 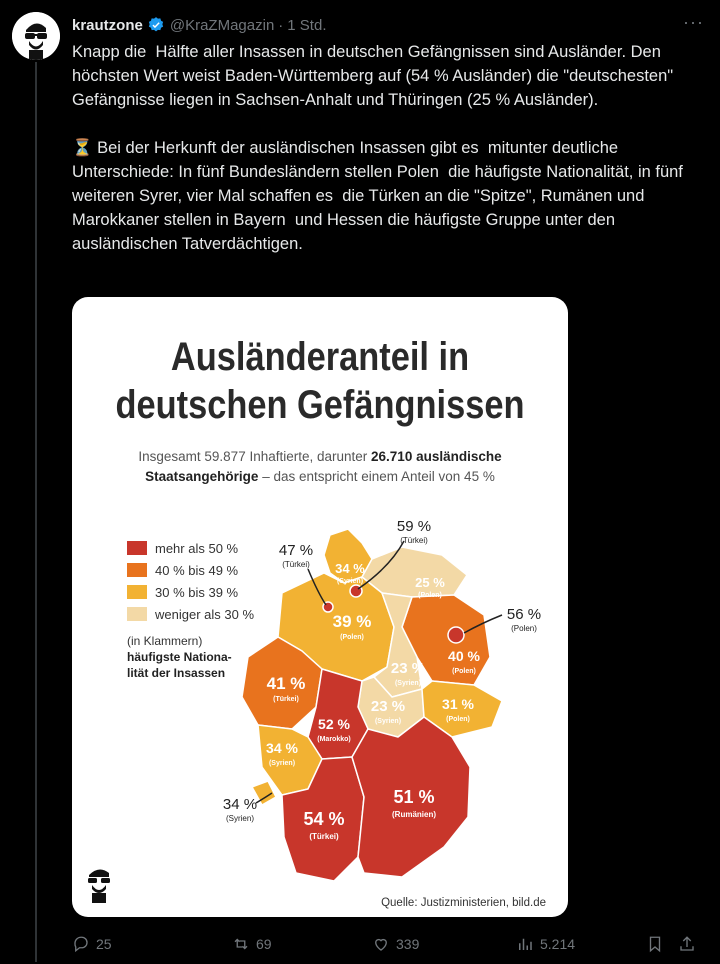 I want to click on callout-34-nat: (Syrien), so click(x=240, y=818).